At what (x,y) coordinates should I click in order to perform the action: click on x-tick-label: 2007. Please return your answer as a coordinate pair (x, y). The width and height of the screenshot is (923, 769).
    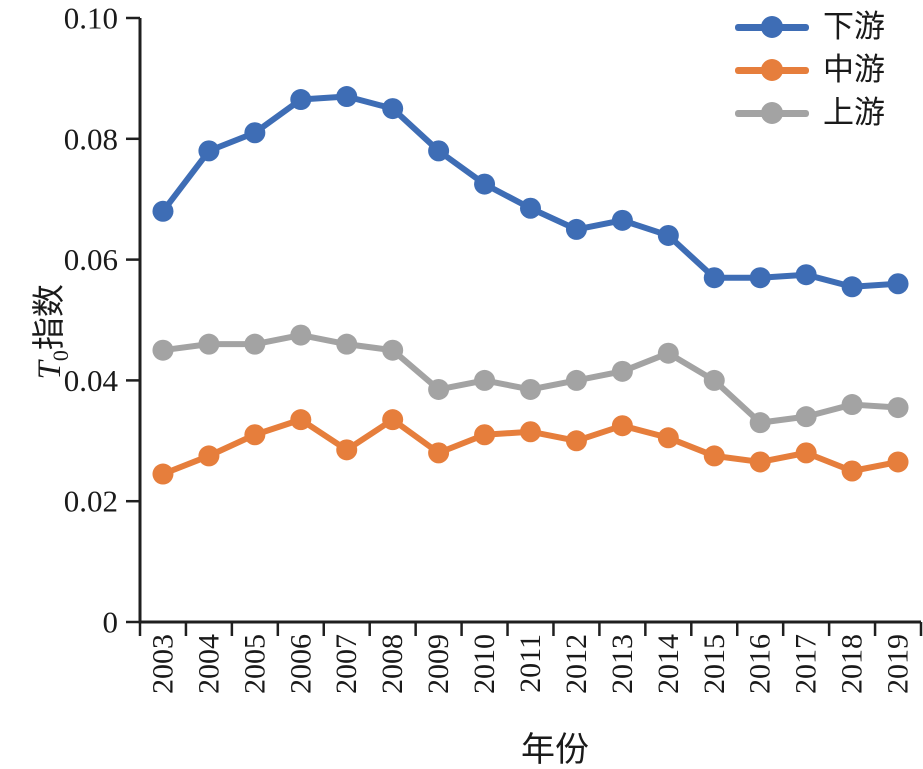
    Looking at the image, I should click on (346, 664).